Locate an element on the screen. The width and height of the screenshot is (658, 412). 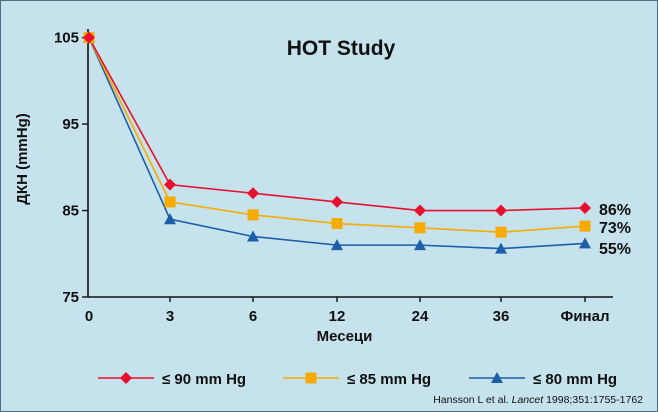
legend-label: ≤ 90 mm Hg is located at coordinates (204, 379).